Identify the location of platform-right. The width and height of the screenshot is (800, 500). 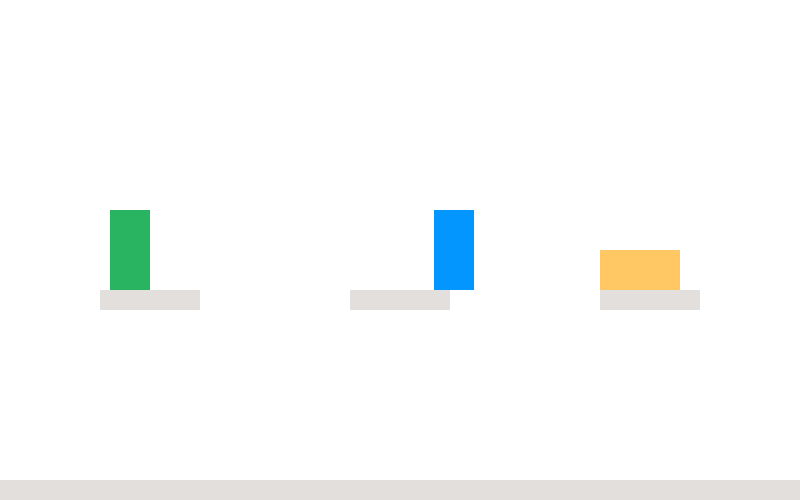
(650, 300).